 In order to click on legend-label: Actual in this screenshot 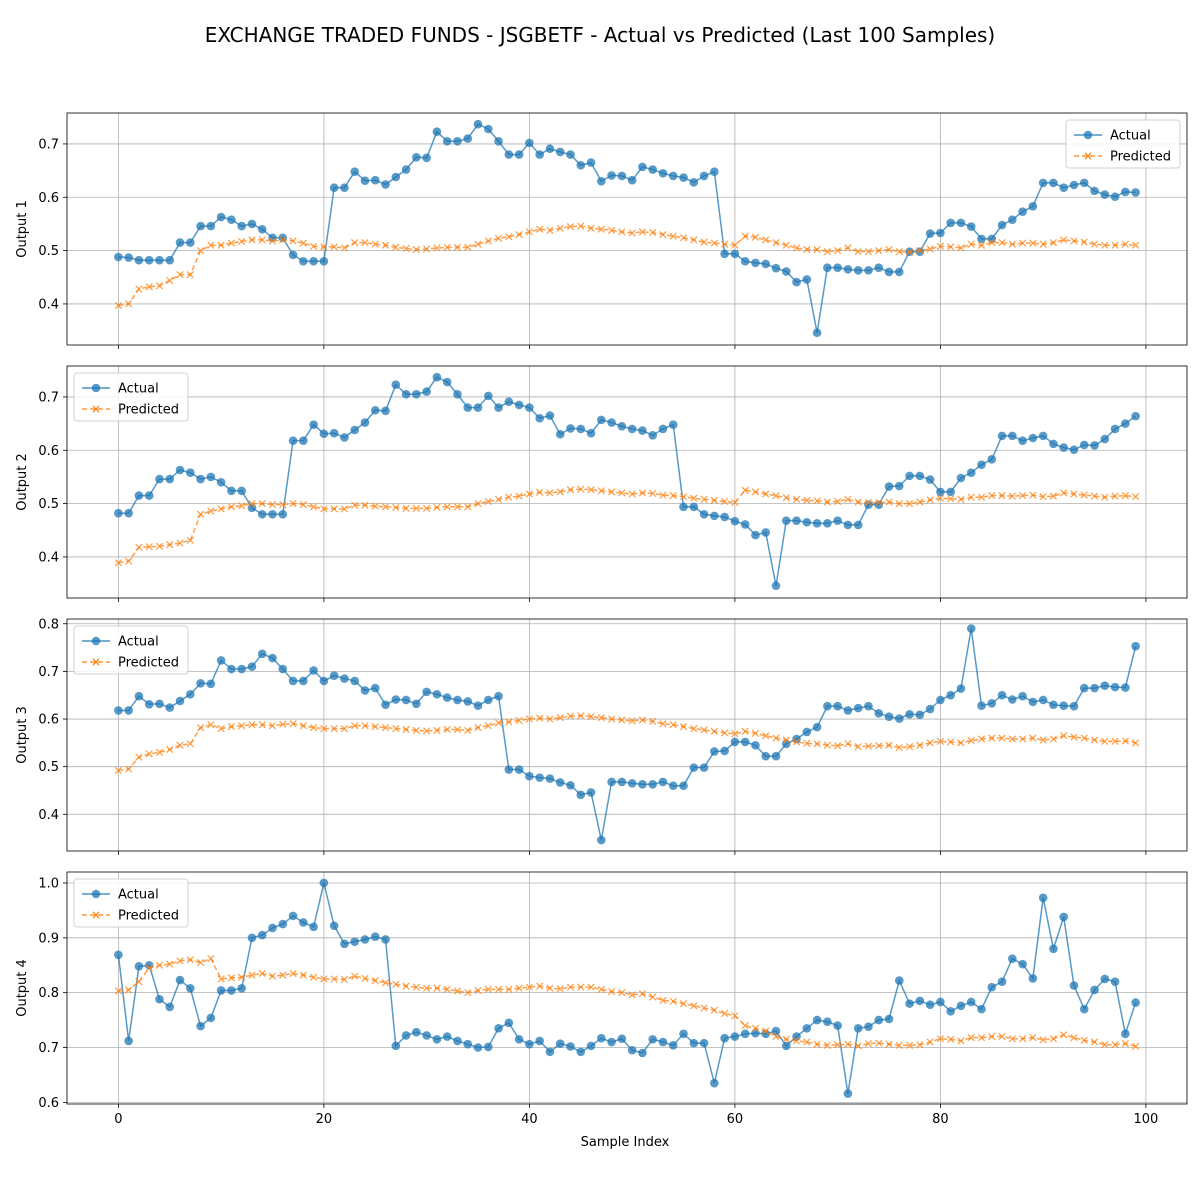, I will do `click(138, 895)`.